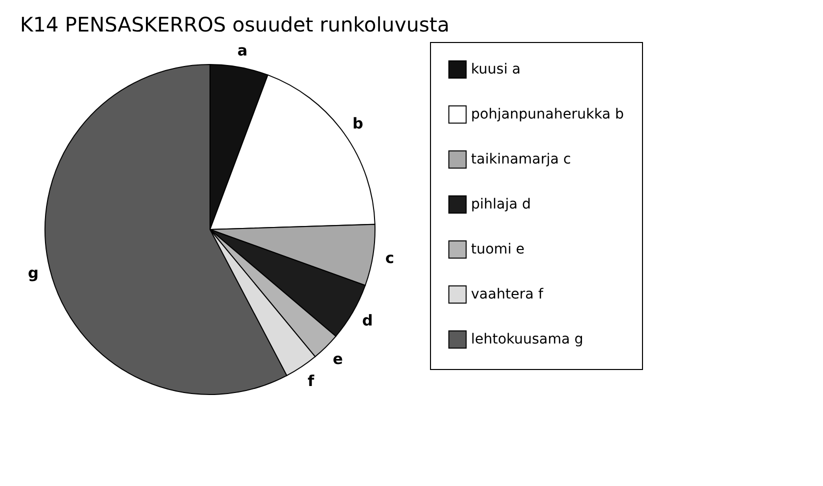  I want to click on text: g, so click(33, 273).